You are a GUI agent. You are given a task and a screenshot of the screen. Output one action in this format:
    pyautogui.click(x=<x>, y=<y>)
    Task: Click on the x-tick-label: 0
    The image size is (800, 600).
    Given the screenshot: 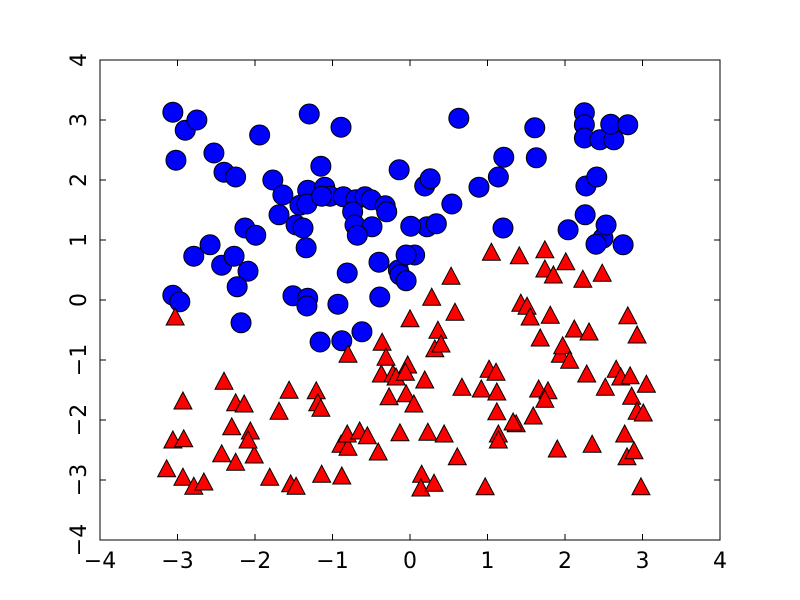 What is the action you would take?
    pyautogui.click(x=410, y=561)
    